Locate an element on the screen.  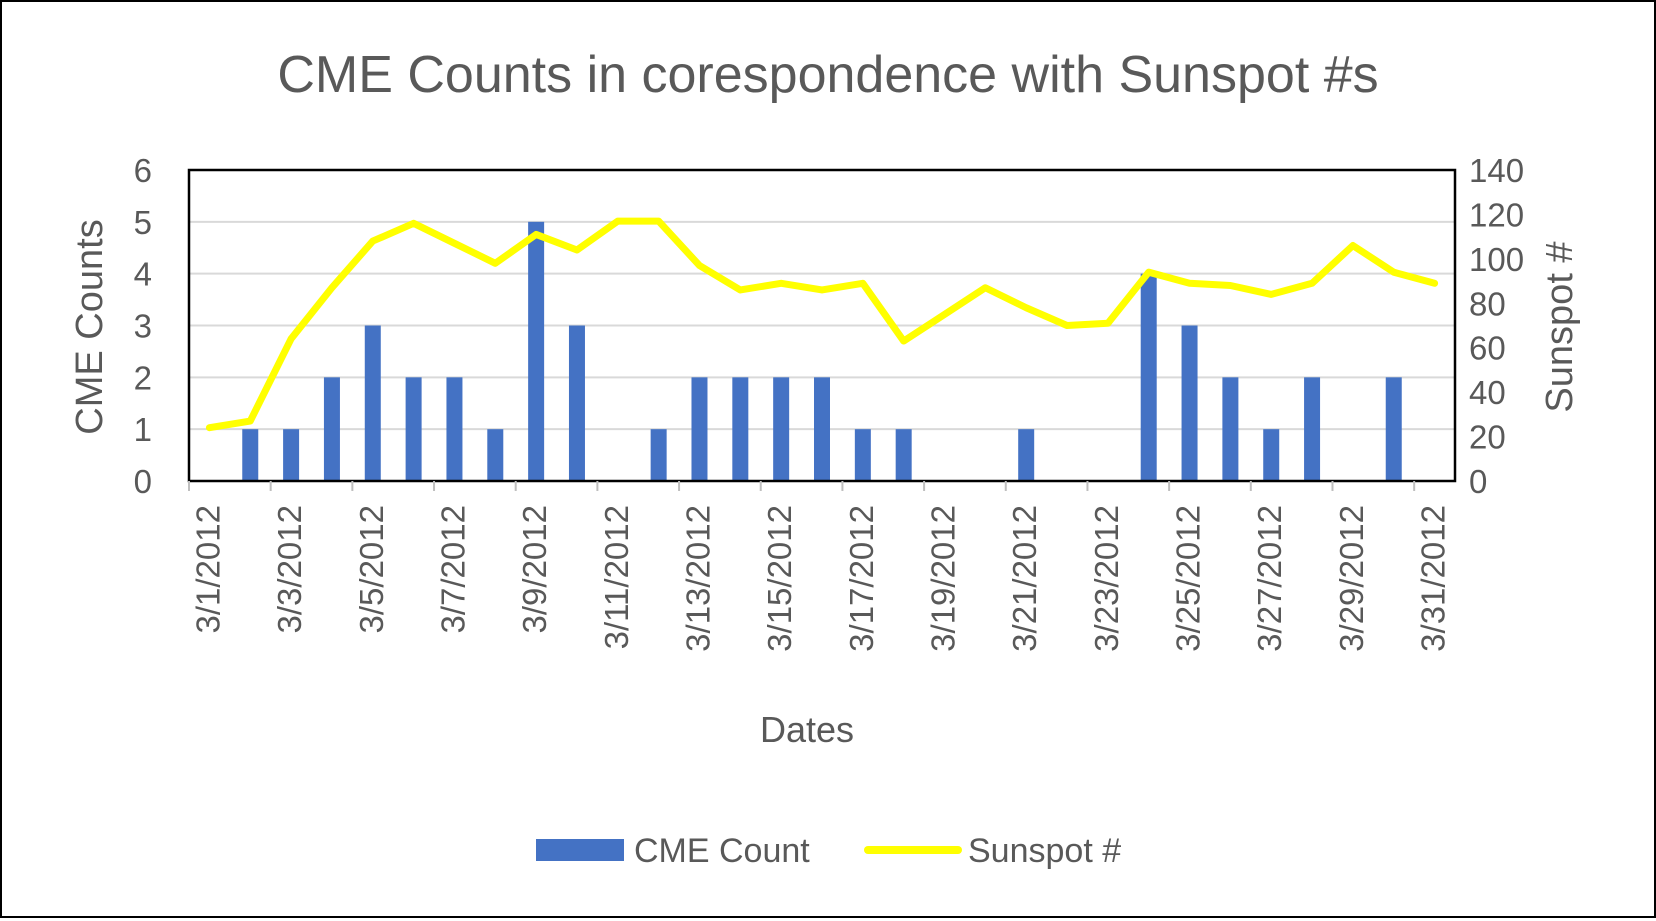
x-tick-label: 3/21/2012 is located at coordinates (1024, 578).